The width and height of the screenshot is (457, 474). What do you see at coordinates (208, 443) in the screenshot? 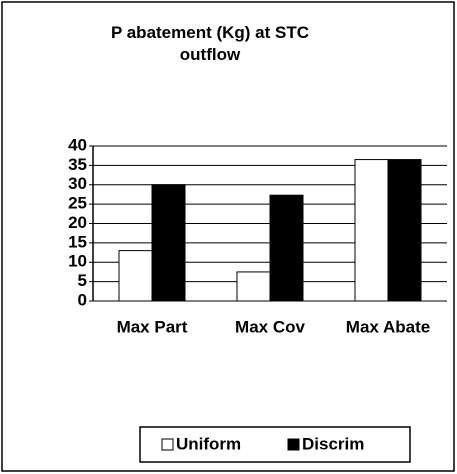
I see `legend-label: Uniform` at bounding box center [208, 443].